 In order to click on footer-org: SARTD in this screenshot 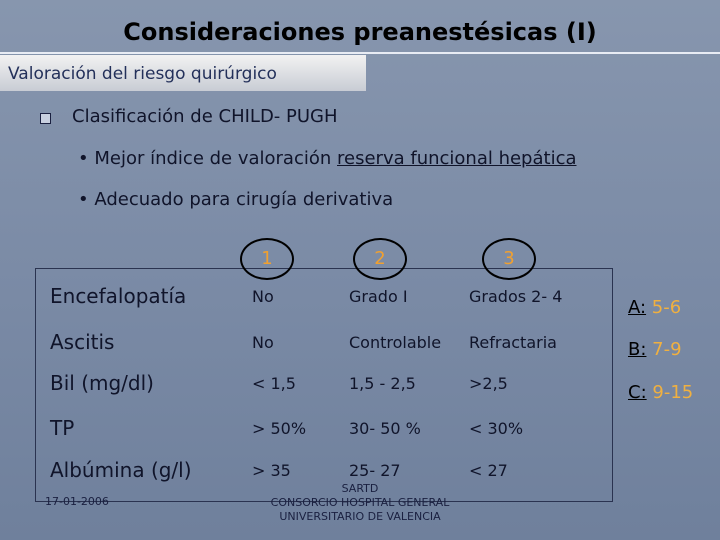, I will do `click(360, 488)`.